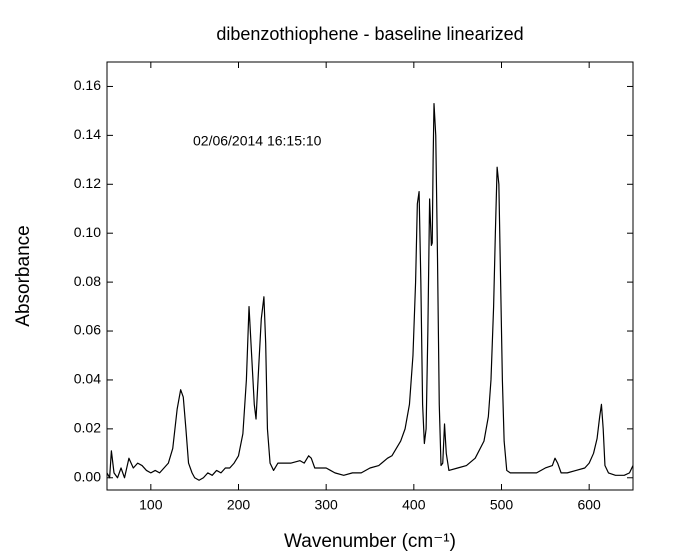  What do you see at coordinates (87, 428) in the screenshot?
I see `y-tick-label: 0.02` at bounding box center [87, 428].